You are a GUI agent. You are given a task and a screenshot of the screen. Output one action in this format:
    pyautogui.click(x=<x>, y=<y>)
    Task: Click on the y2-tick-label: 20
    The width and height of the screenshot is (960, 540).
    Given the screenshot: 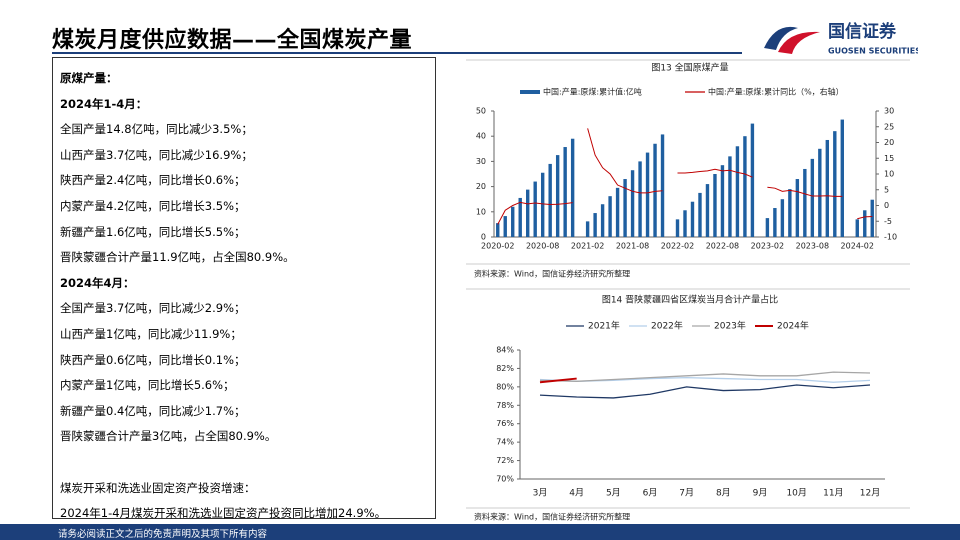 What is the action you would take?
    pyautogui.click(x=889, y=142)
    